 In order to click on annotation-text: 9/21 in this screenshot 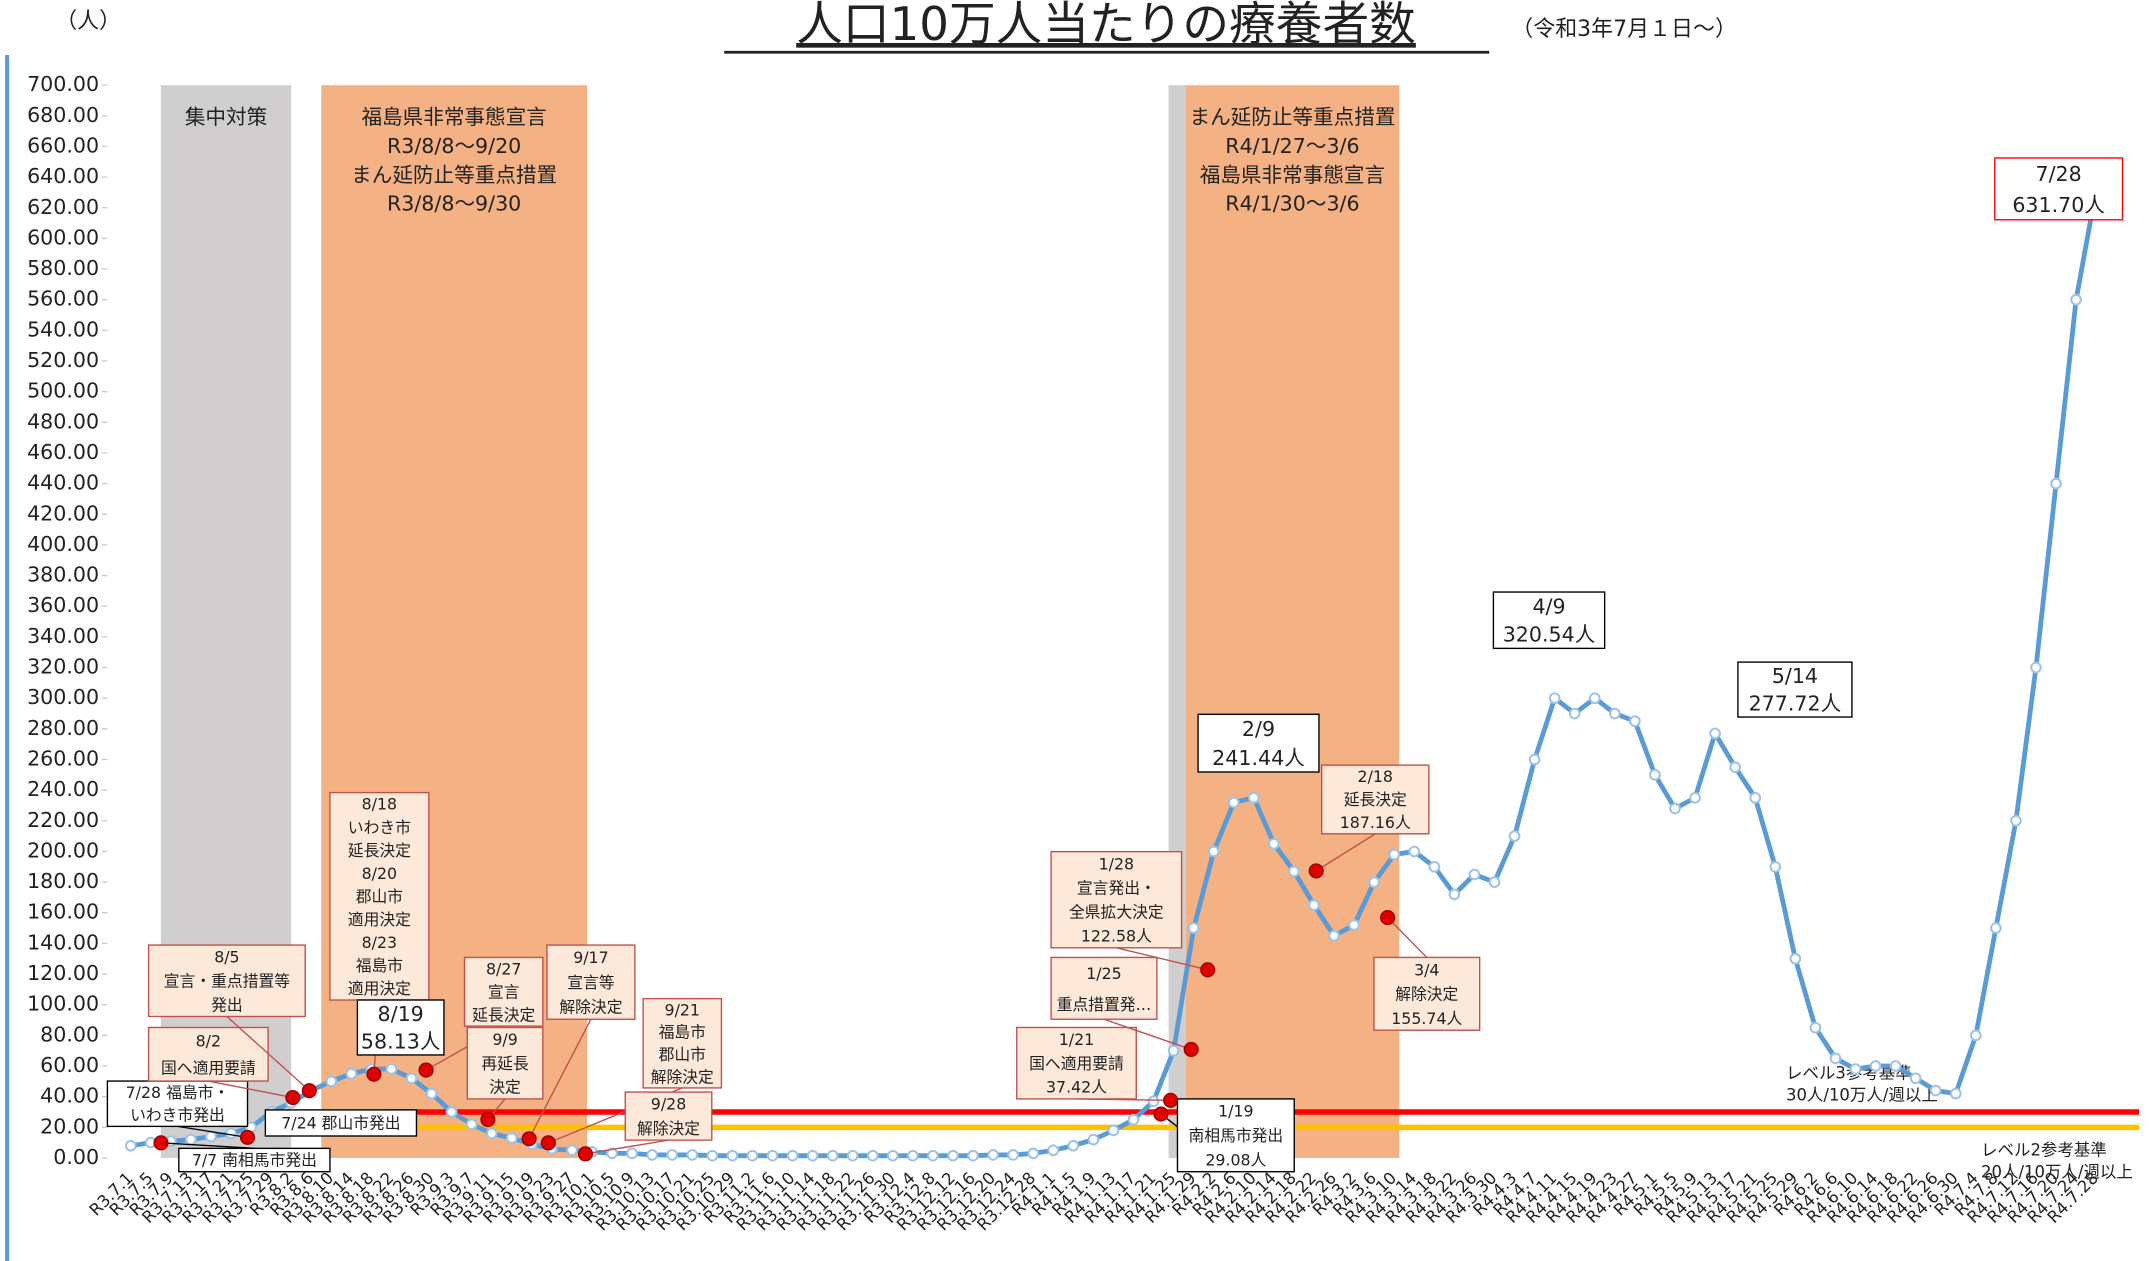, I will do `click(682, 1009)`.